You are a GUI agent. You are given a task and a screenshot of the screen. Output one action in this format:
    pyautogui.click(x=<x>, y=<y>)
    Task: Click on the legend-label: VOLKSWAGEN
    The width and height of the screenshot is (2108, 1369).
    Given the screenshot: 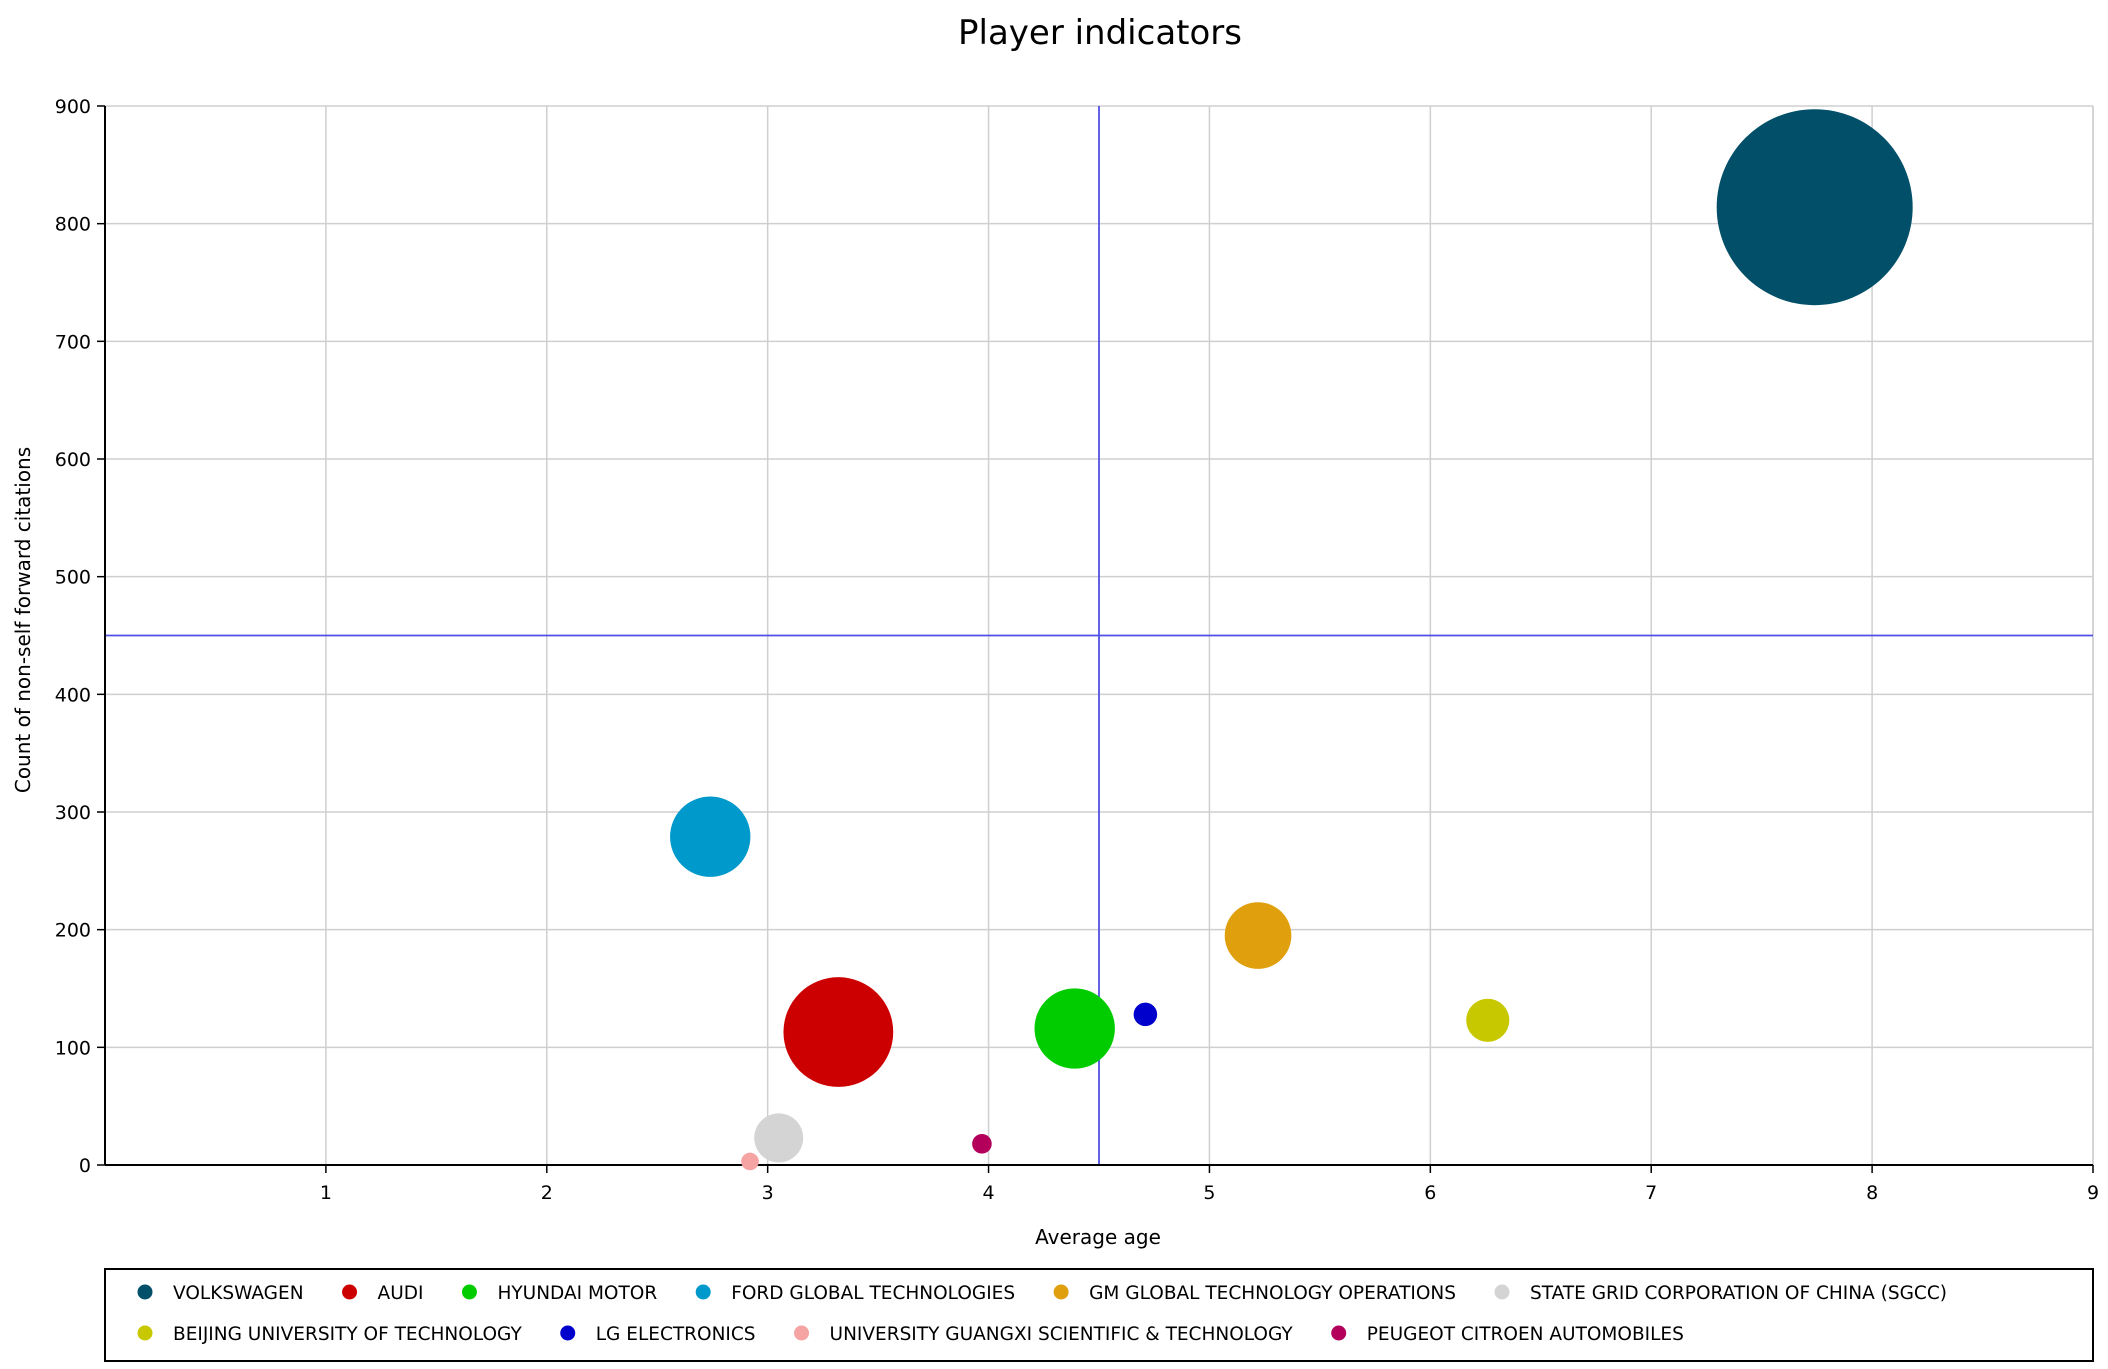 What is the action you would take?
    pyautogui.click(x=238, y=1293)
    